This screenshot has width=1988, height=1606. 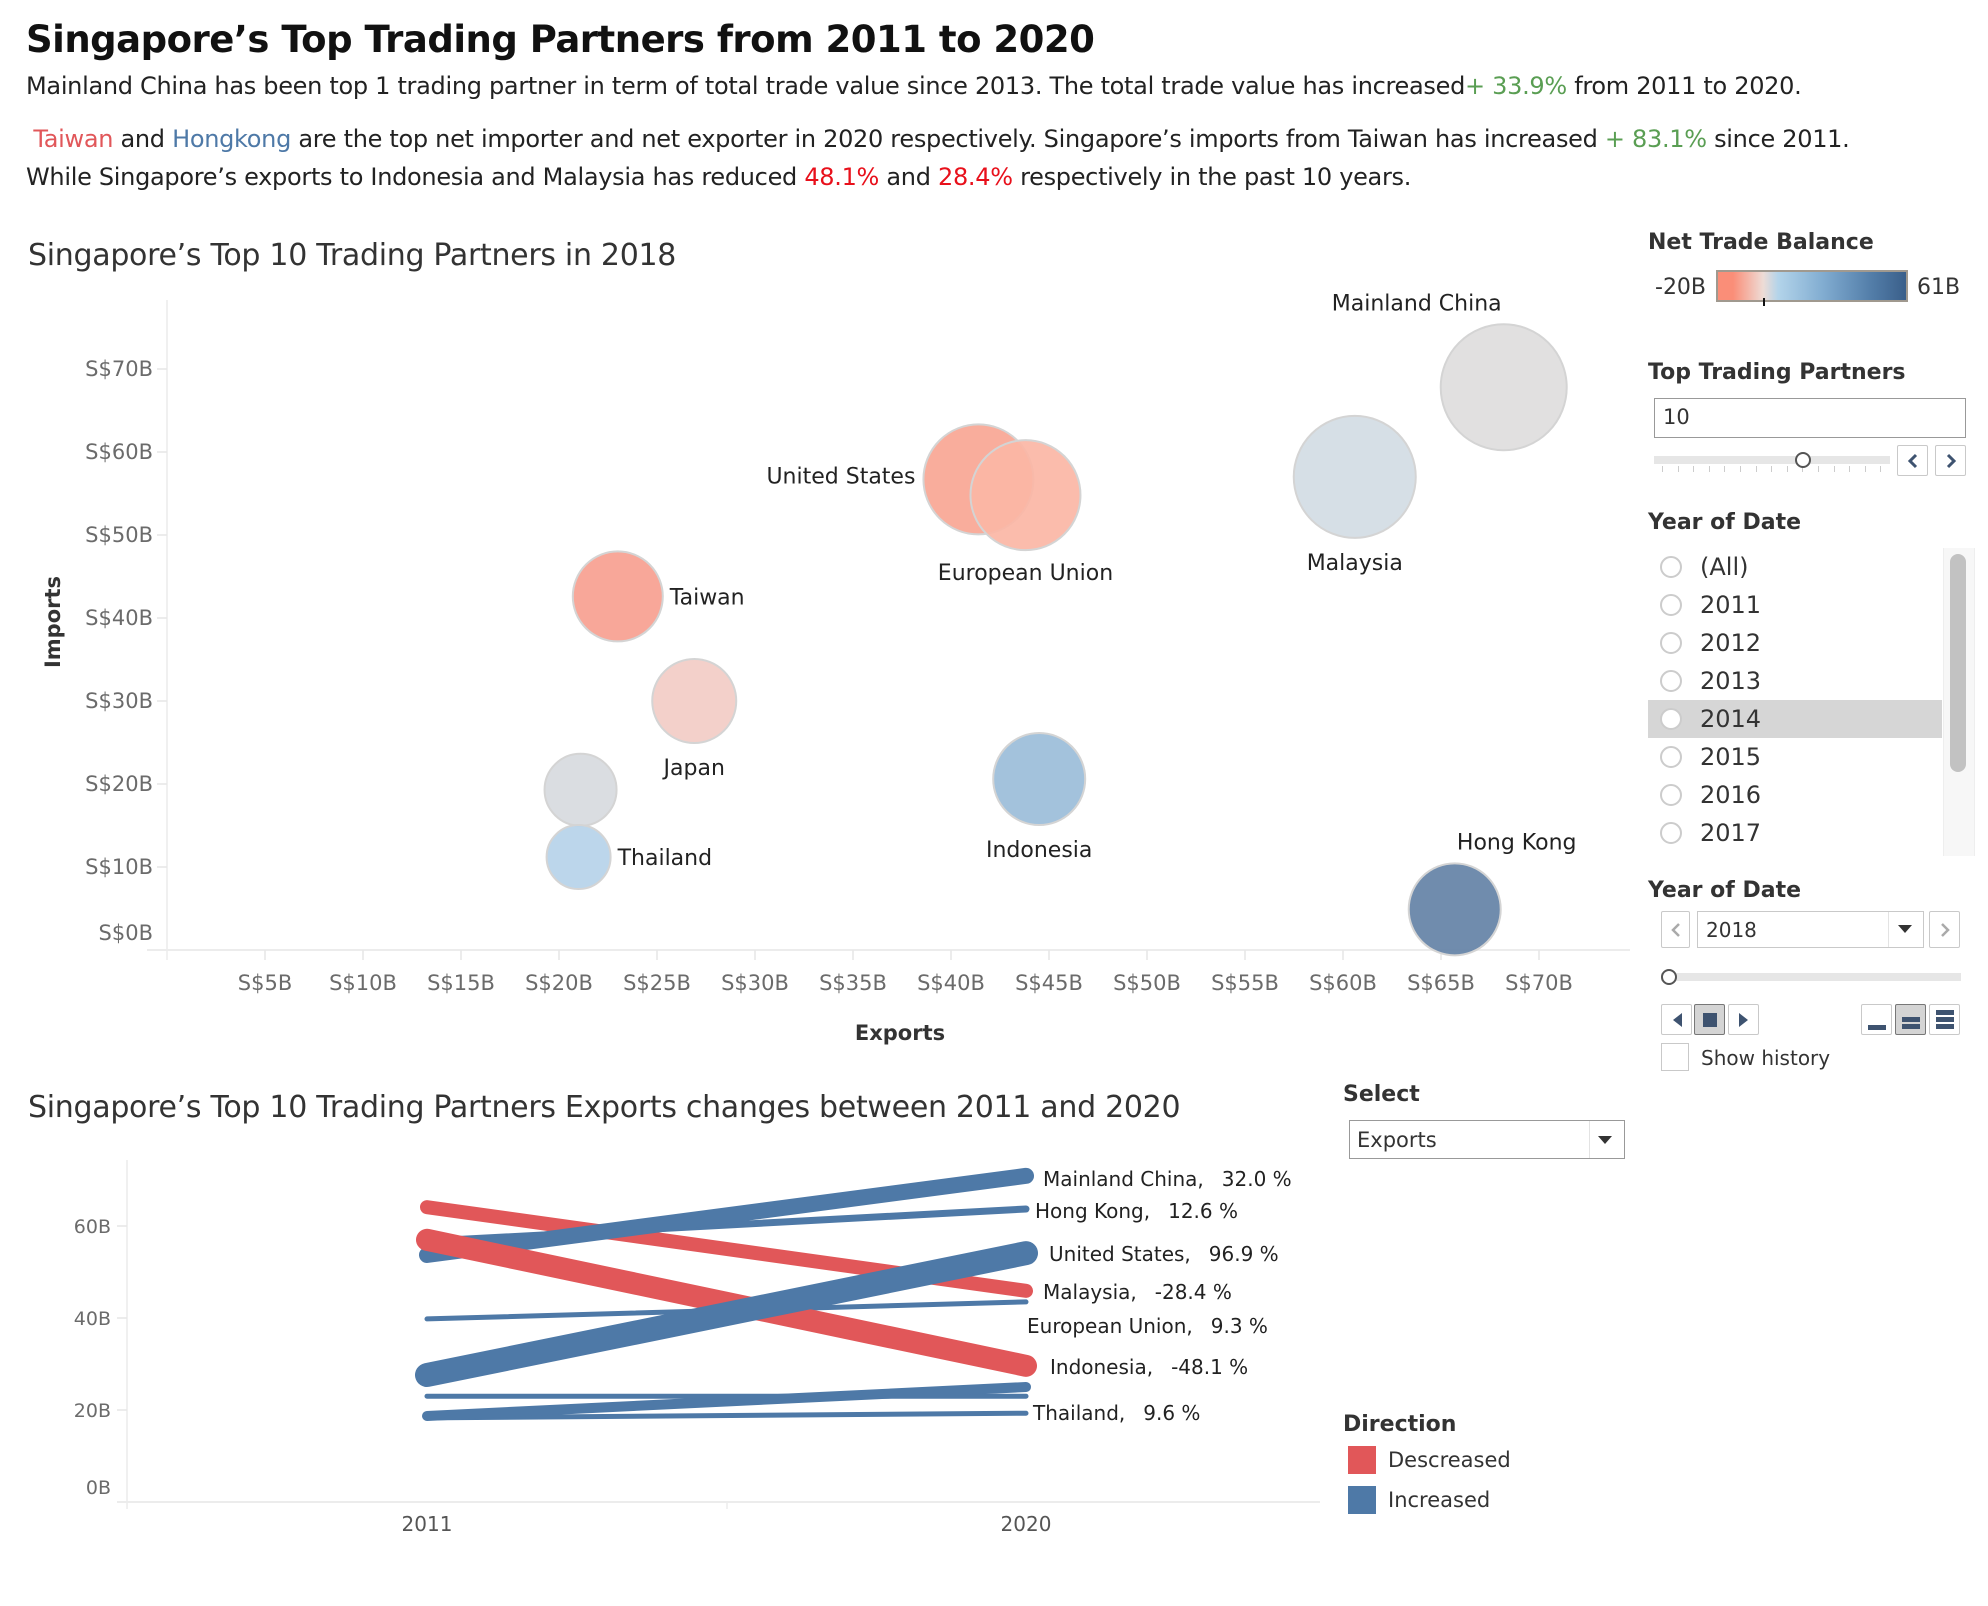 What do you see at coordinates (1912, 460) in the screenshot?
I see `top-partners-decrement-button` at bounding box center [1912, 460].